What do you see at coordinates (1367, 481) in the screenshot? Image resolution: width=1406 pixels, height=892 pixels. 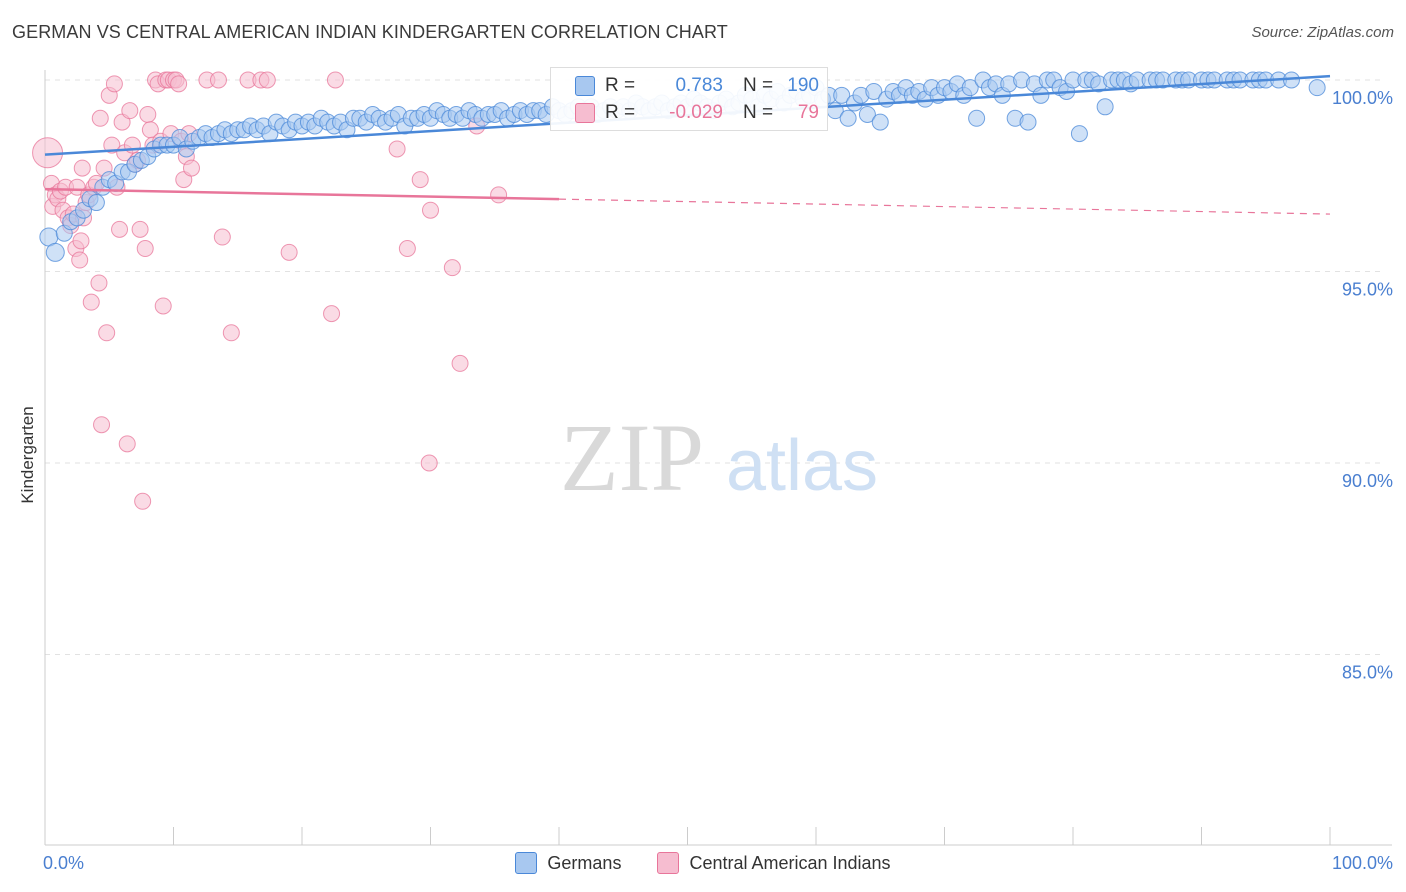 I see `y-tick-label: 90.0%` at bounding box center [1367, 481].